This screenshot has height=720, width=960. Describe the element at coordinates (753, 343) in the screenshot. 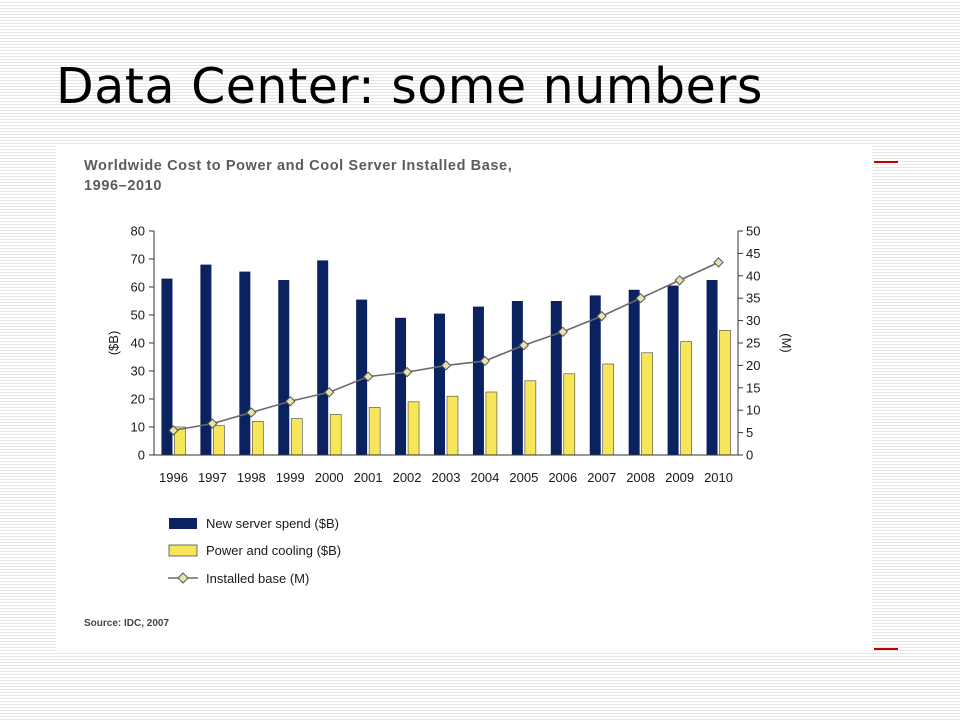

I see `y2-tick-label-25: 25` at that location.